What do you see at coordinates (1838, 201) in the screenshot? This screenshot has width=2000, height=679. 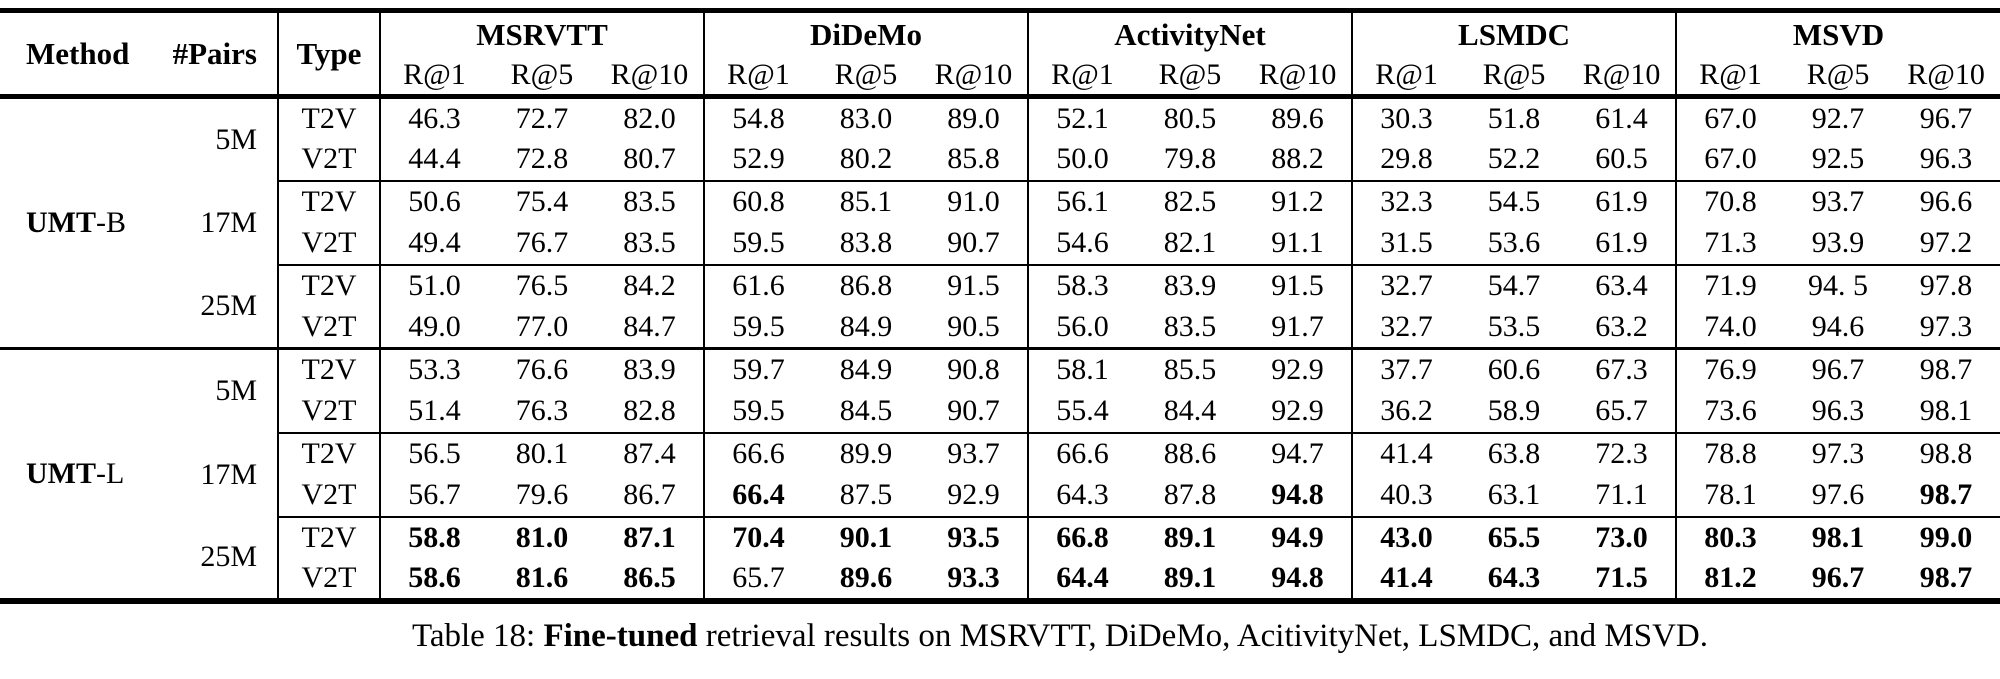 I see `data-cell: 93.7` at bounding box center [1838, 201].